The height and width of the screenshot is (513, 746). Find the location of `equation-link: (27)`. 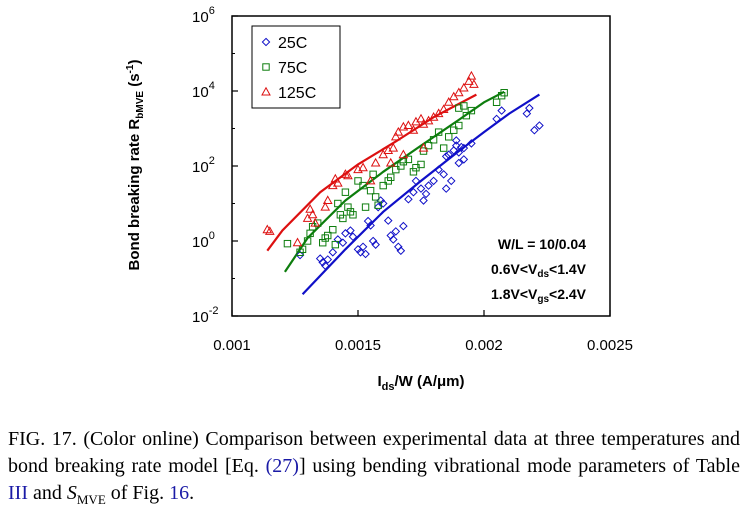

equation-link: (27) is located at coordinates (282, 466).